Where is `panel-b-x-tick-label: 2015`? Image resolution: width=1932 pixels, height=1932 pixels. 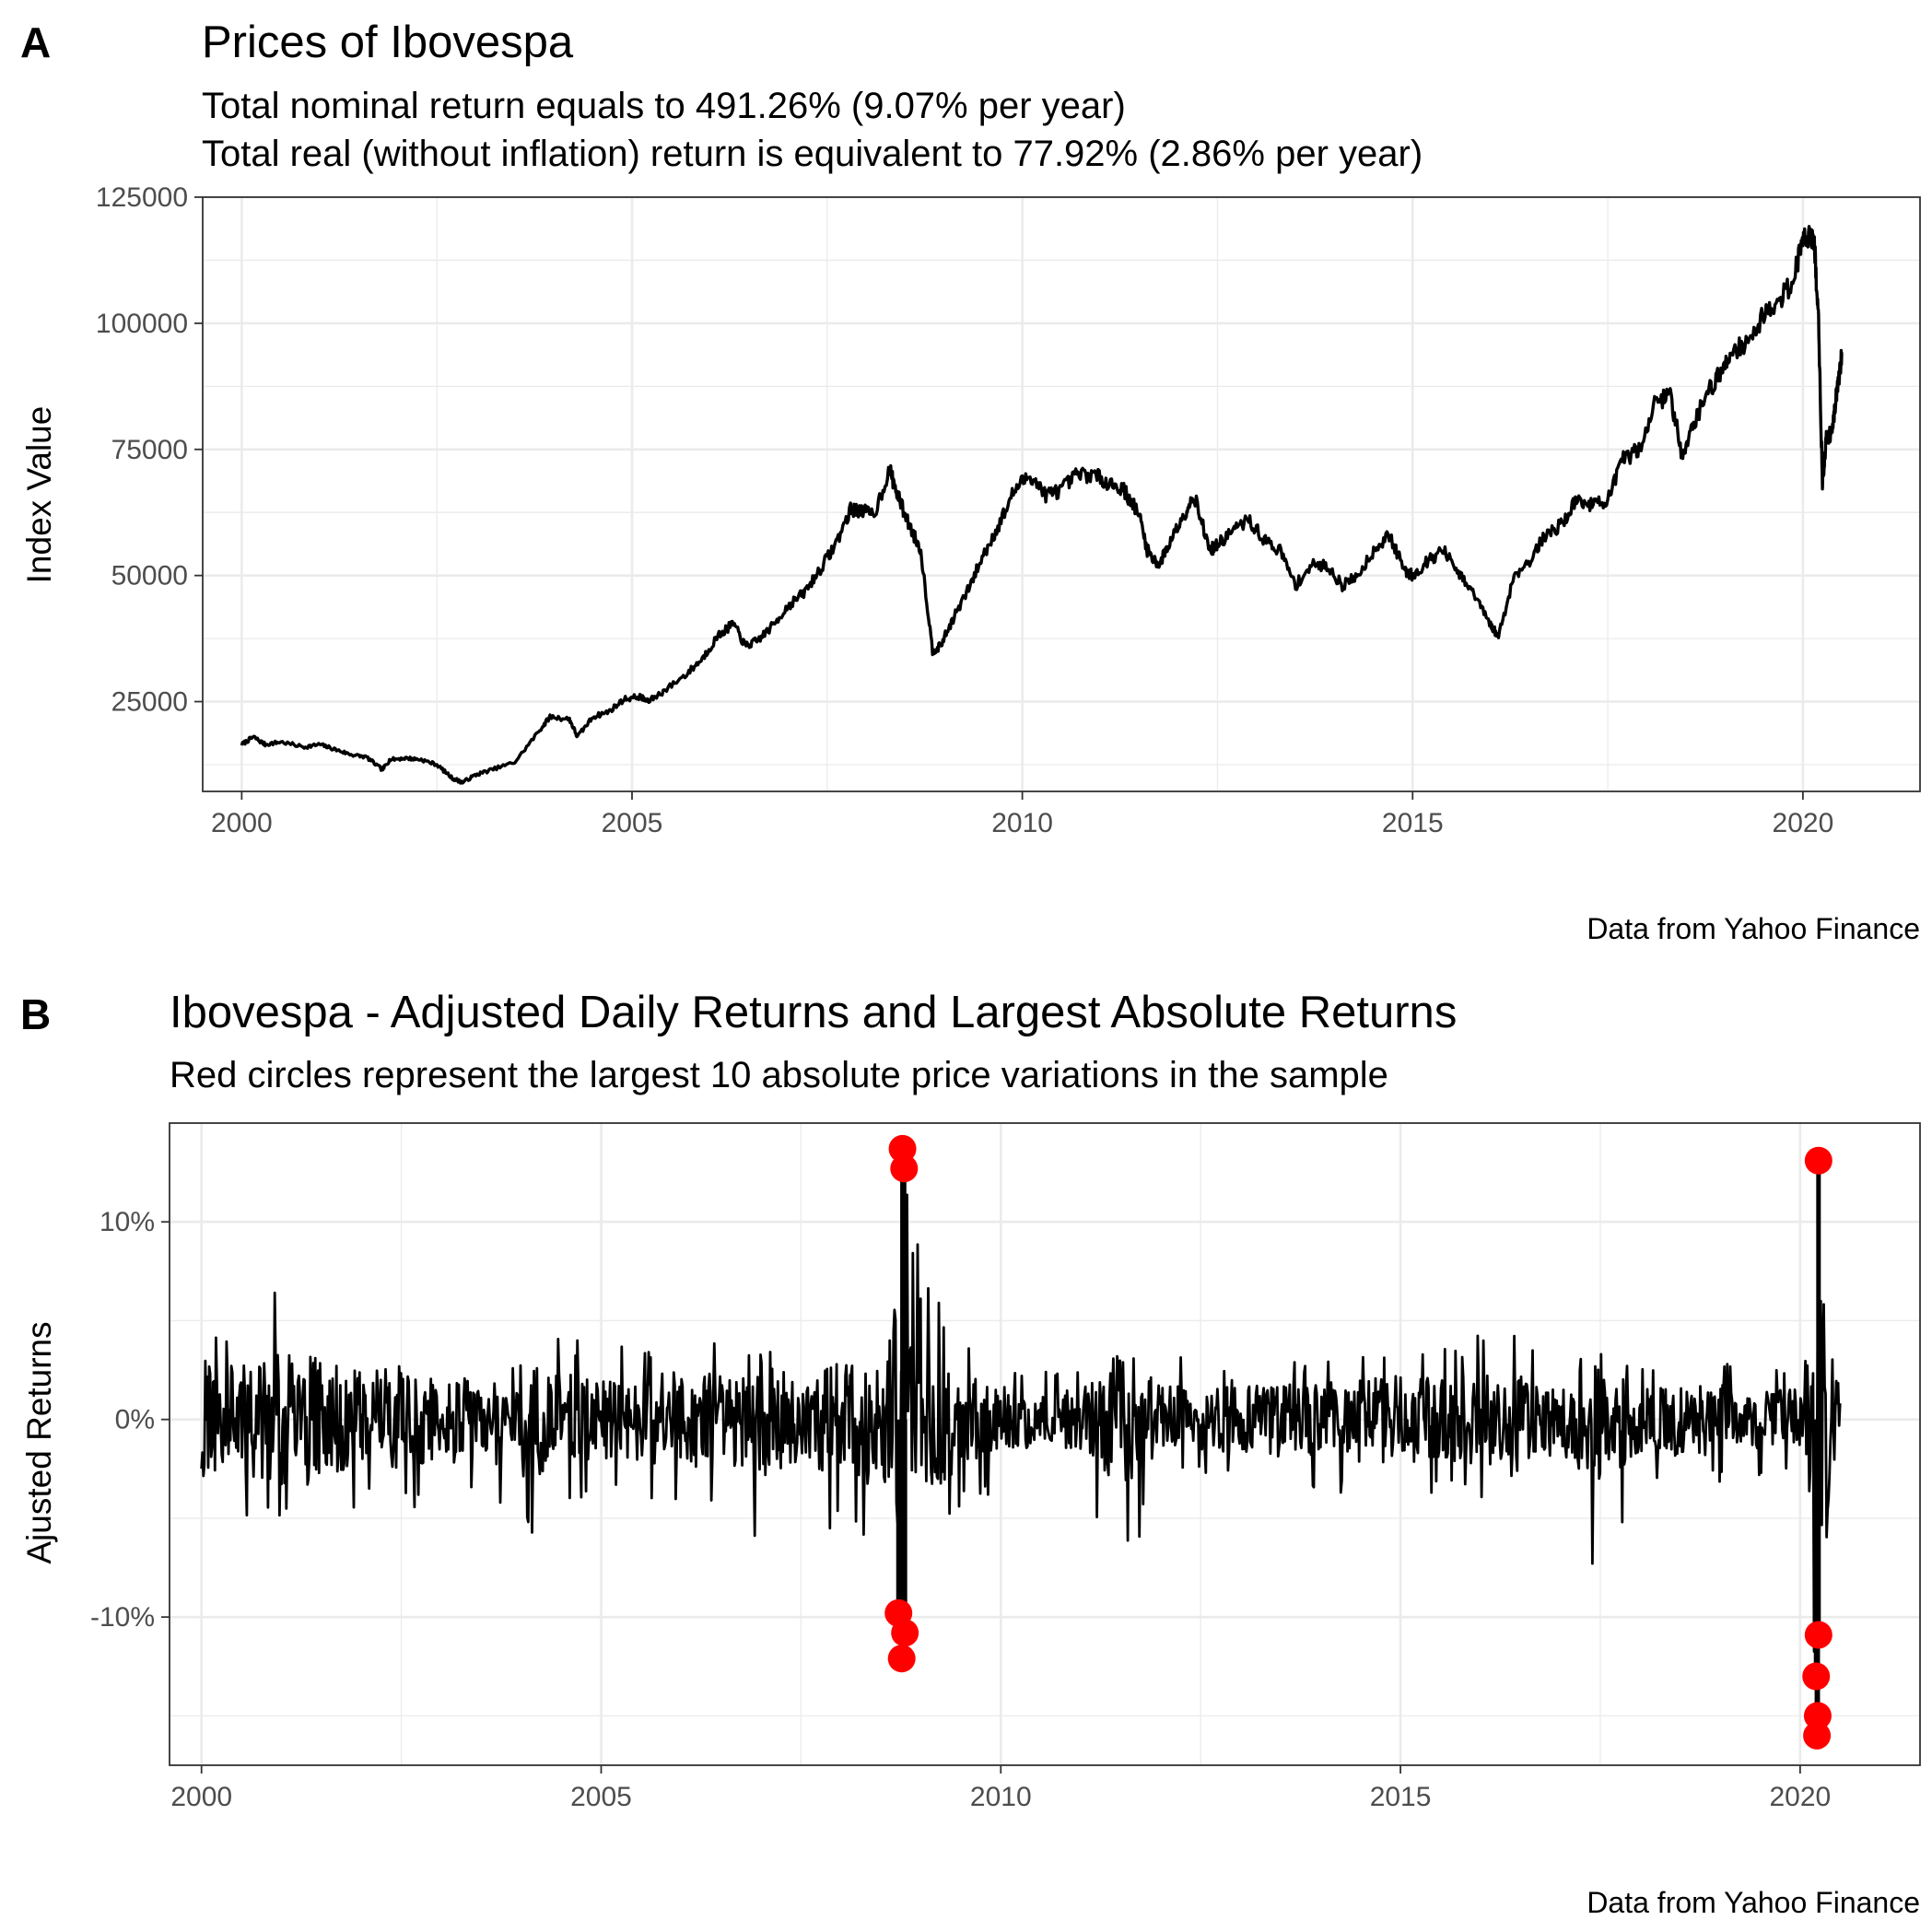 panel-b-x-tick-label: 2015 is located at coordinates (1401, 1797).